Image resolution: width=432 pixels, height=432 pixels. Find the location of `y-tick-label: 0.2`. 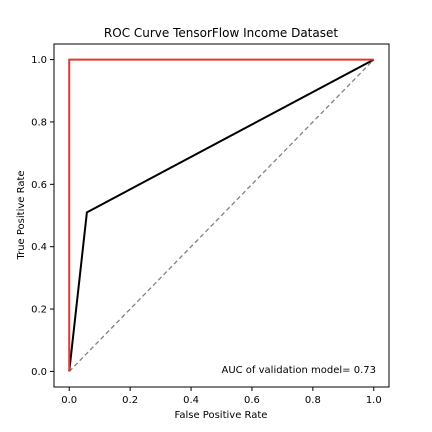

y-tick-label: 0.2 is located at coordinates (39, 310).